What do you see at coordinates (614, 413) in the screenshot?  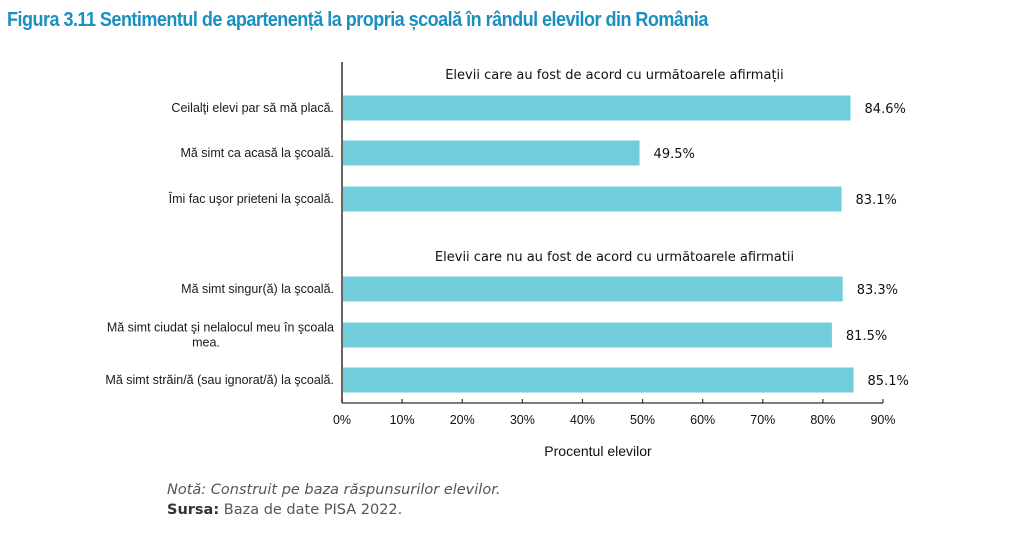 I see `x-ticks: 0% 10% 20% 30% 40% 50% 60% 70% 80% 90%` at bounding box center [614, 413].